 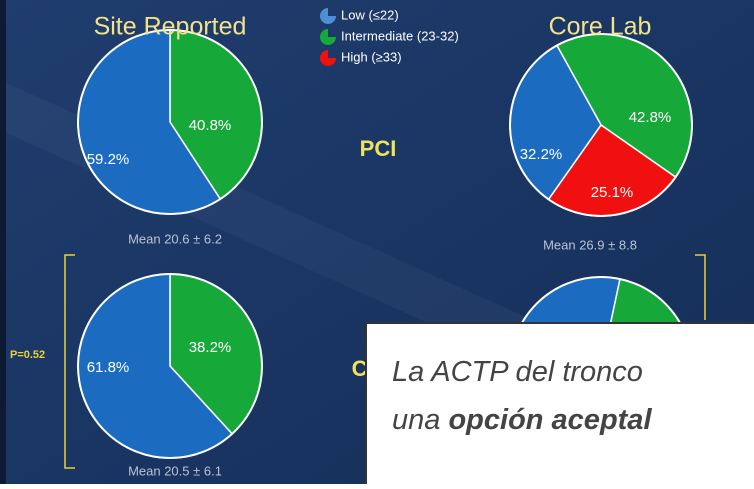 What do you see at coordinates (400, 35) in the screenshot?
I see `legend-label: Intermediate (23-32)` at bounding box center [400, 35].